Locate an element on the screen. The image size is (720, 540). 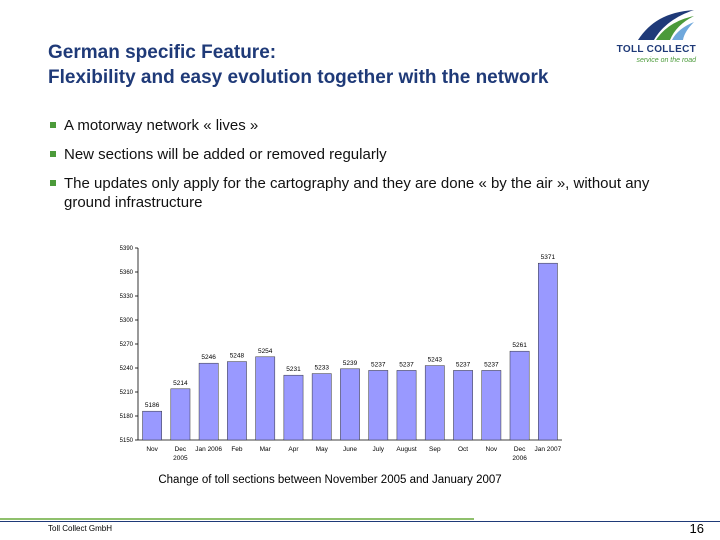
bullet-text: A motorway network « lives » is located at coordinates (161, 125).